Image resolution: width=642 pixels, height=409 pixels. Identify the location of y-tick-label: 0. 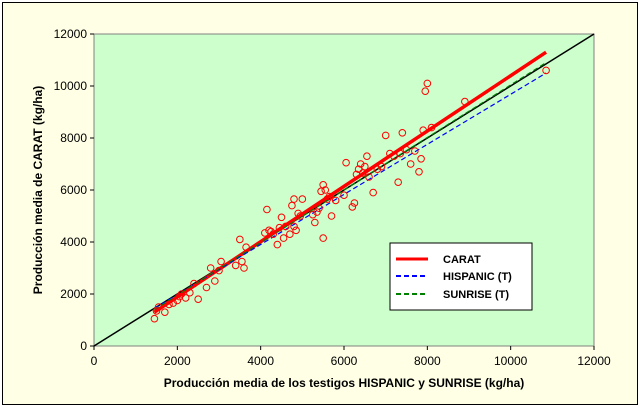
(83, 346).